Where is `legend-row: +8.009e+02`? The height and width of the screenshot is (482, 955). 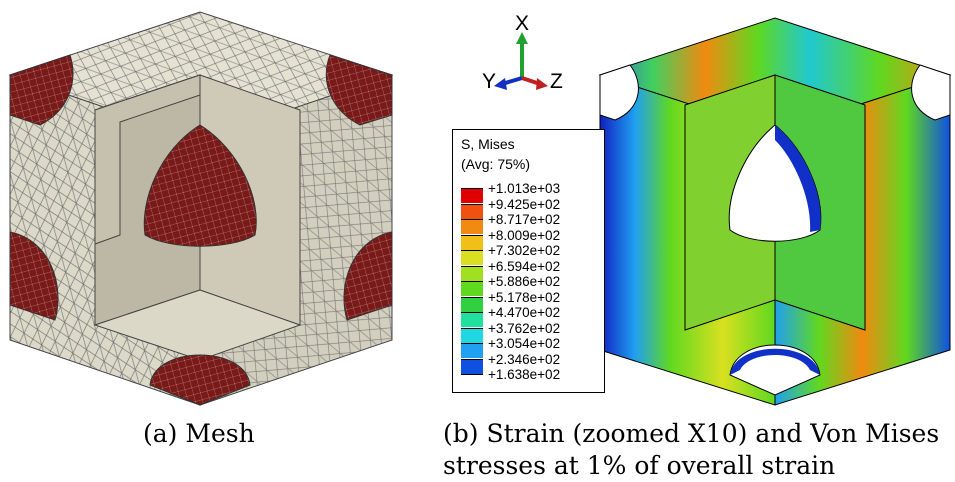
legend-row: +8.009e+02 is located at coordinates (531, 239).